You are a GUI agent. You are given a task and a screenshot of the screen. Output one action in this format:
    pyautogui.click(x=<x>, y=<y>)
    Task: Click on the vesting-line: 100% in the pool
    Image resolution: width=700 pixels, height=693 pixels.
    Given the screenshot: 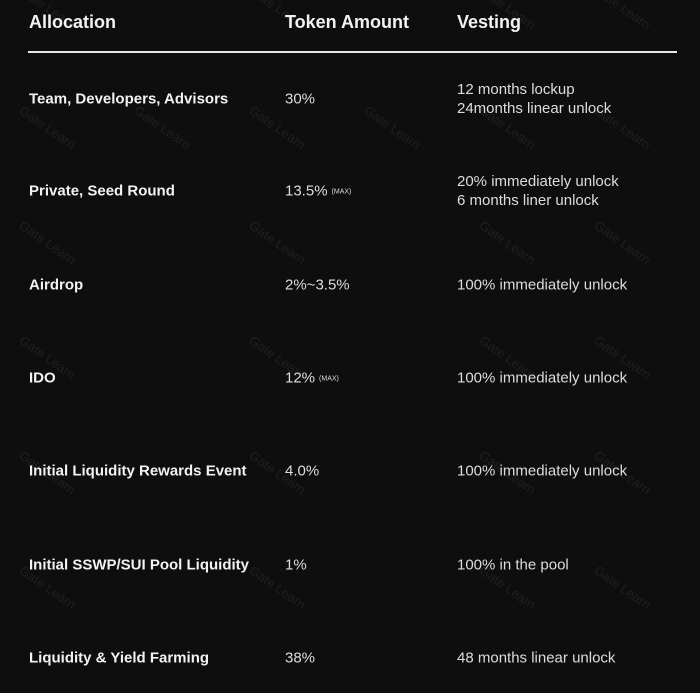 What is the action you would take?
    pyautogui.click(x=513, y=565)
    